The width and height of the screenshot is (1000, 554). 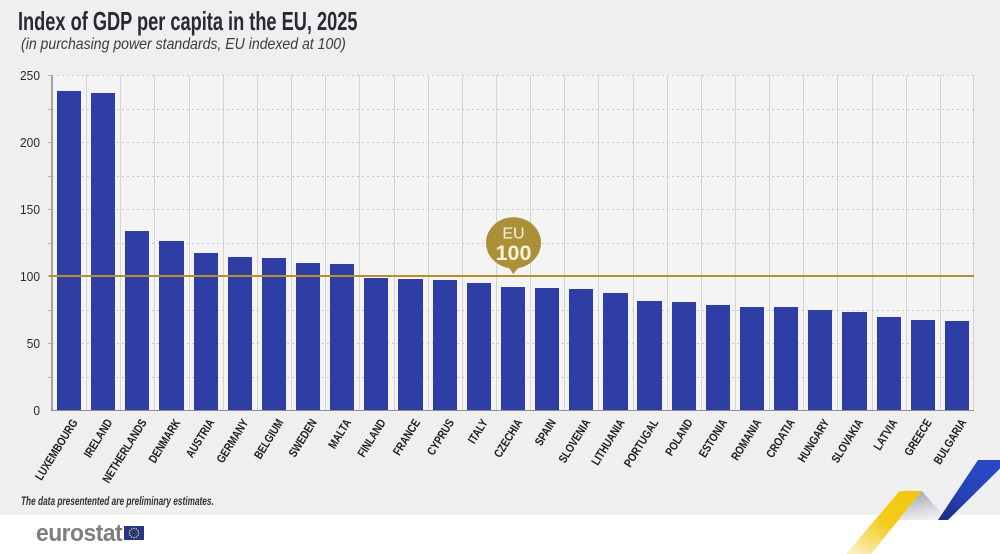 What do you see at coordinates (514, 253) in the screenshot?
I see `svg-text: 100` at bounding box center [514, 253].